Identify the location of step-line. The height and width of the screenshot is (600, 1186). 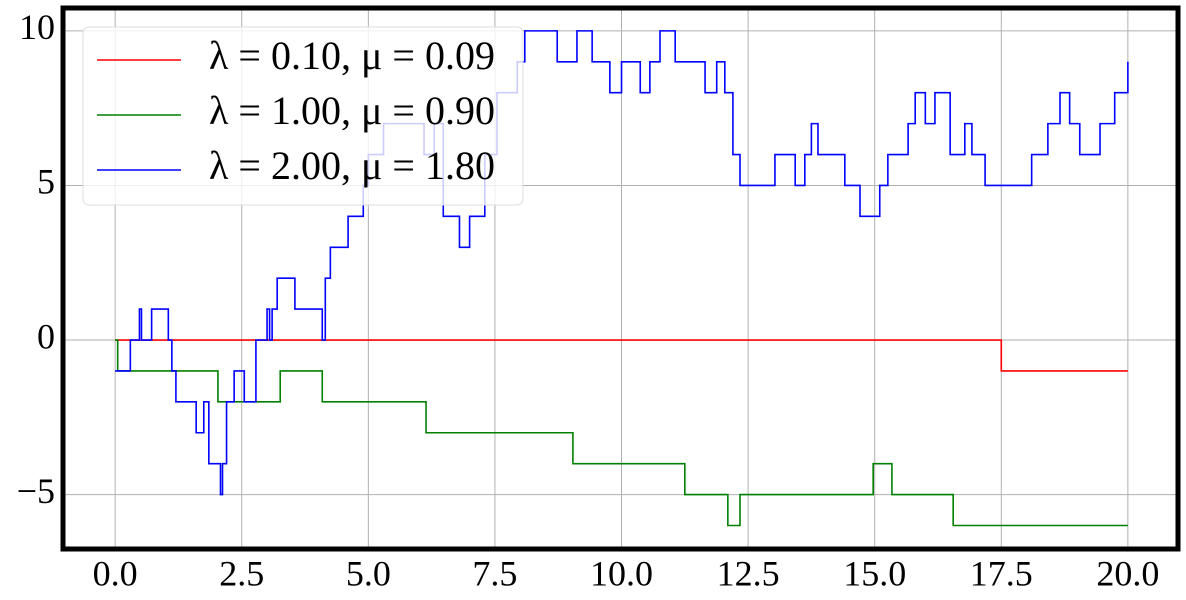
(621, 355).